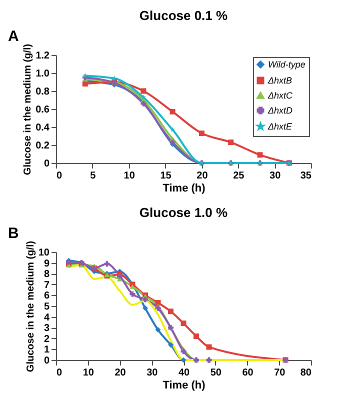 The height and width of the screenshot is (420, 354). What do you see at coordinates (13, 36) in the screenshot?
I see `text: A` at bounding box center [13, 36].